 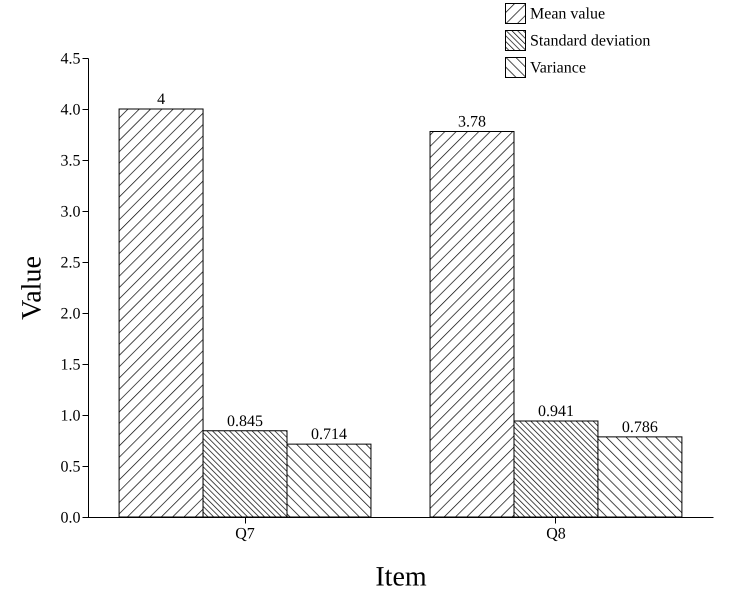 What do you see at coordinates (245, 534) in the screenshot?
I see `x-tick-label: Q7` at bounding box center [245, 534].